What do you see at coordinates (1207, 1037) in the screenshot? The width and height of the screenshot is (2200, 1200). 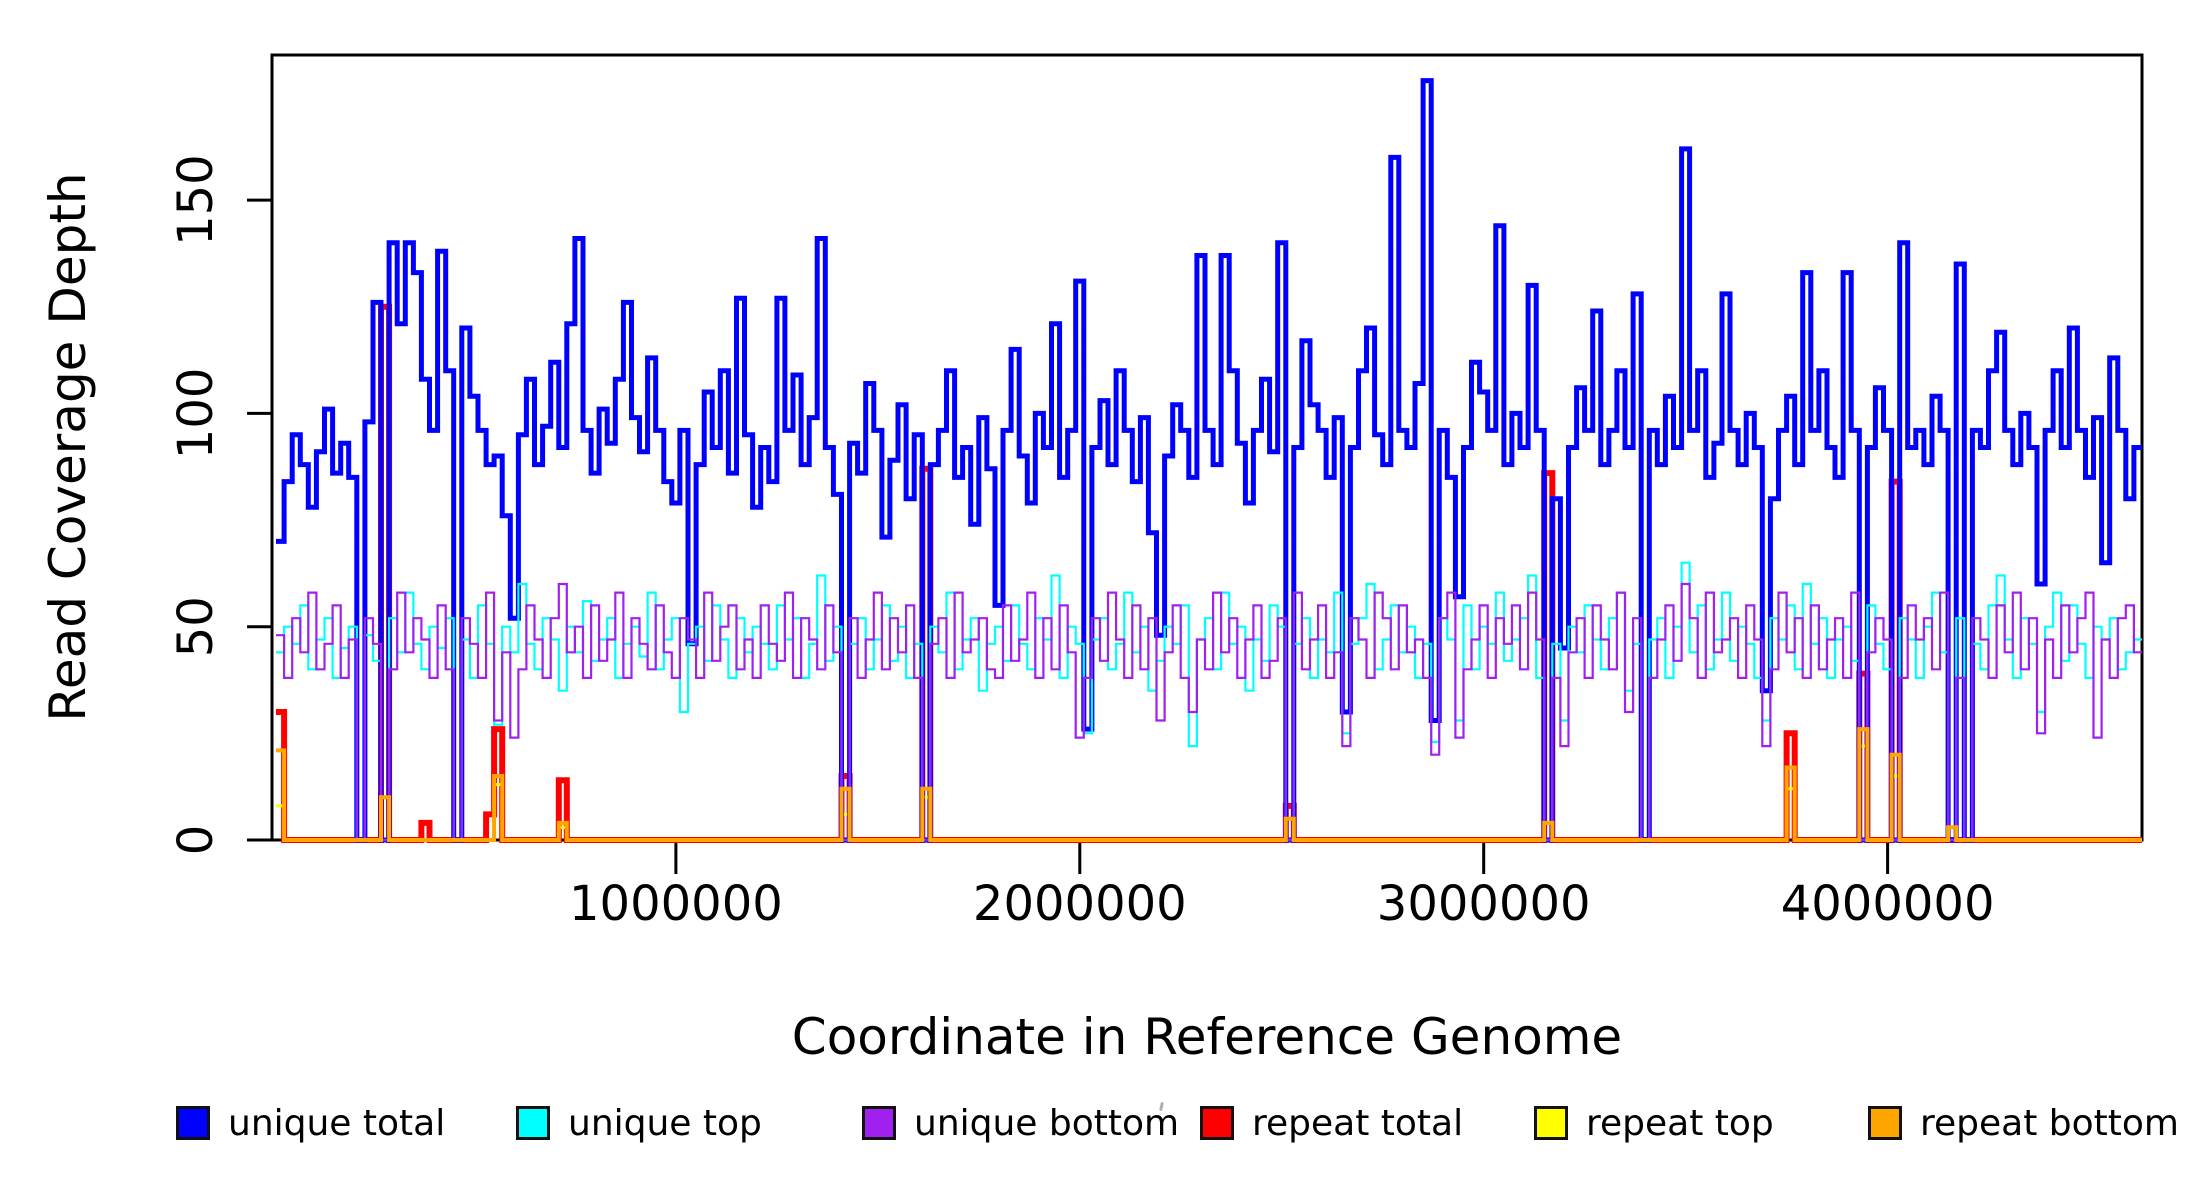 I see `x-axis-title: Coordinate in Reference Genome` at bounding box center [1207, 1037].